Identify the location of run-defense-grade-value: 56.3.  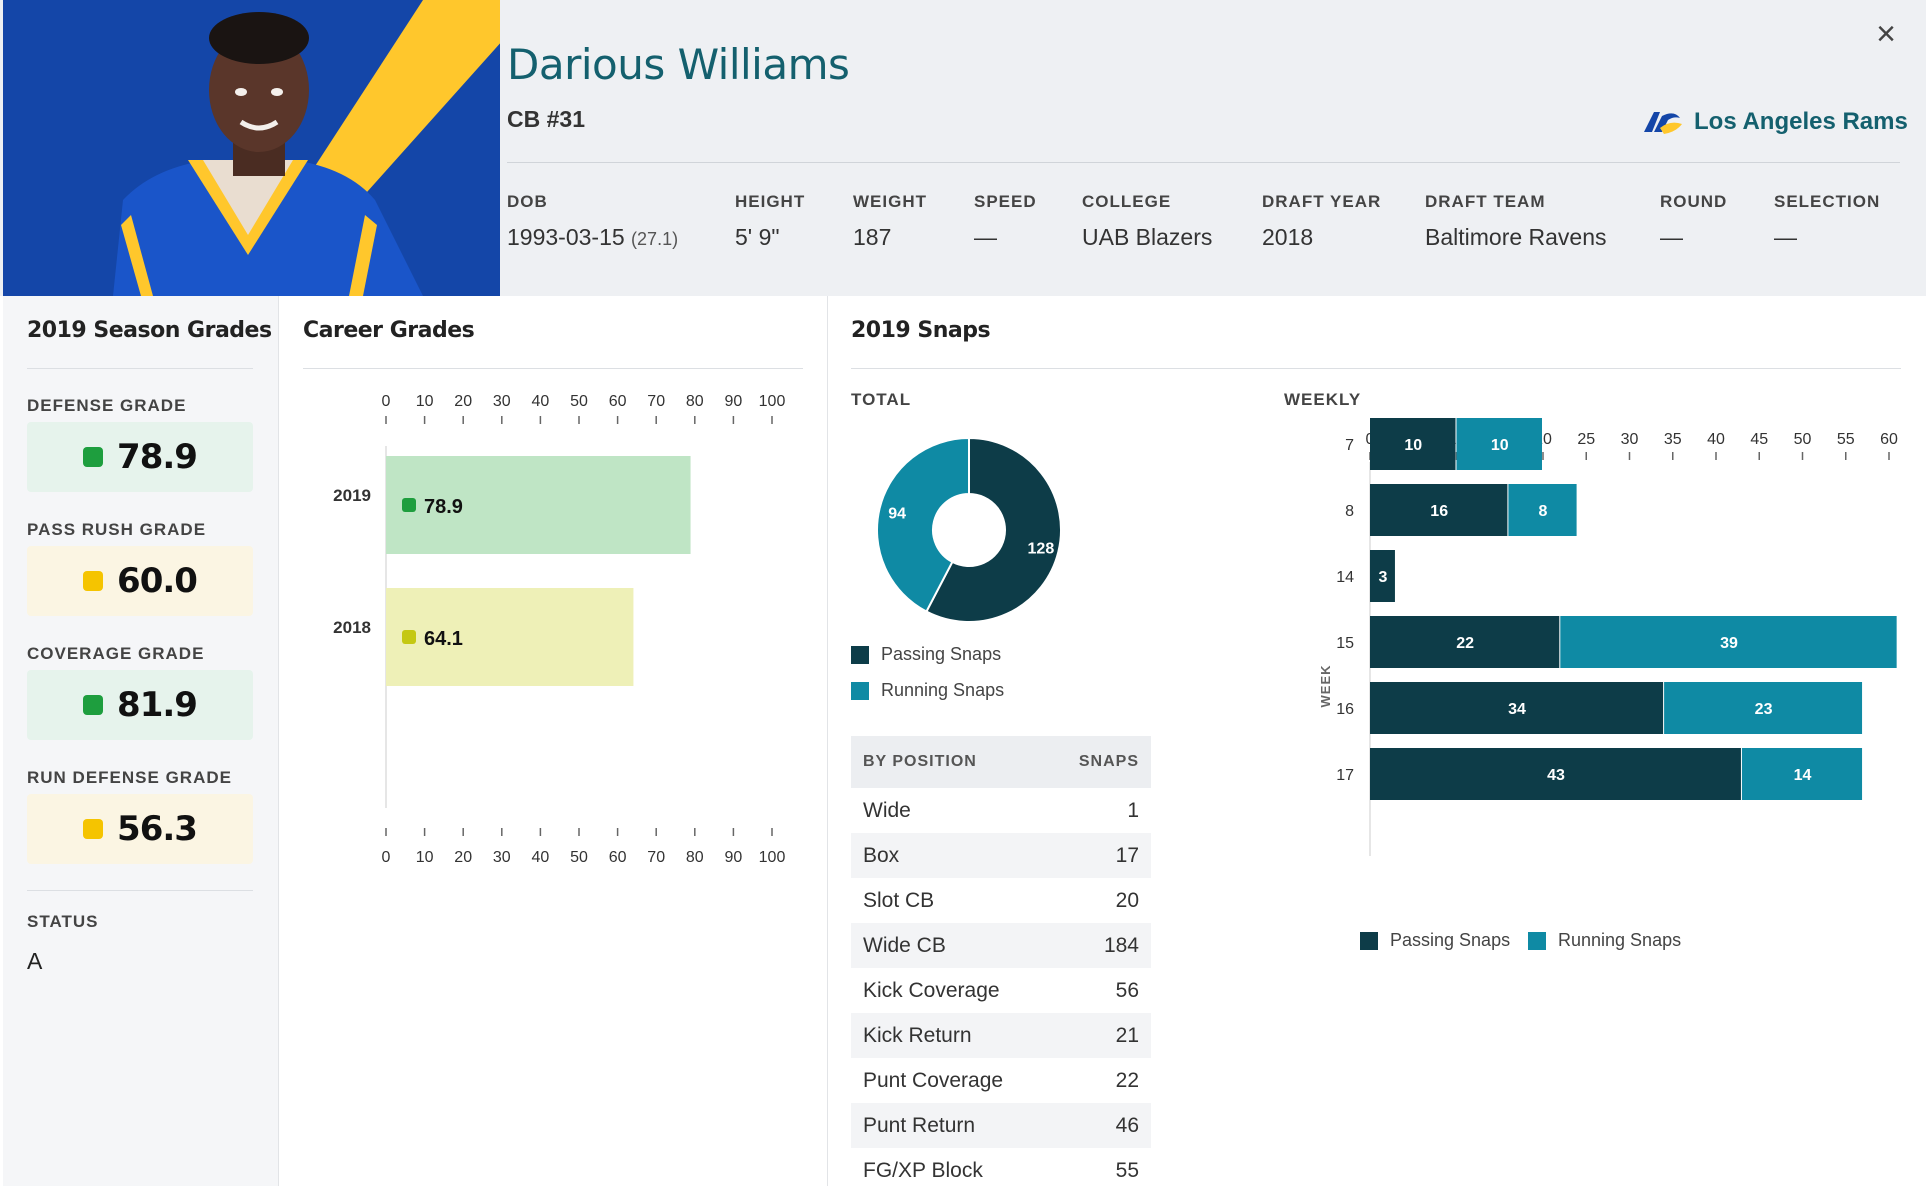
(157, 829).